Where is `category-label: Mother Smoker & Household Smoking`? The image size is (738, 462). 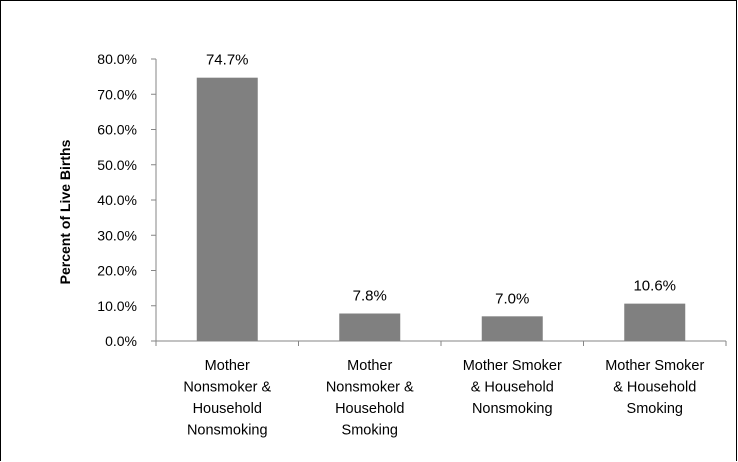
category-label: Mother Smoker & Household Smoking is located at coordinates (654, 387).